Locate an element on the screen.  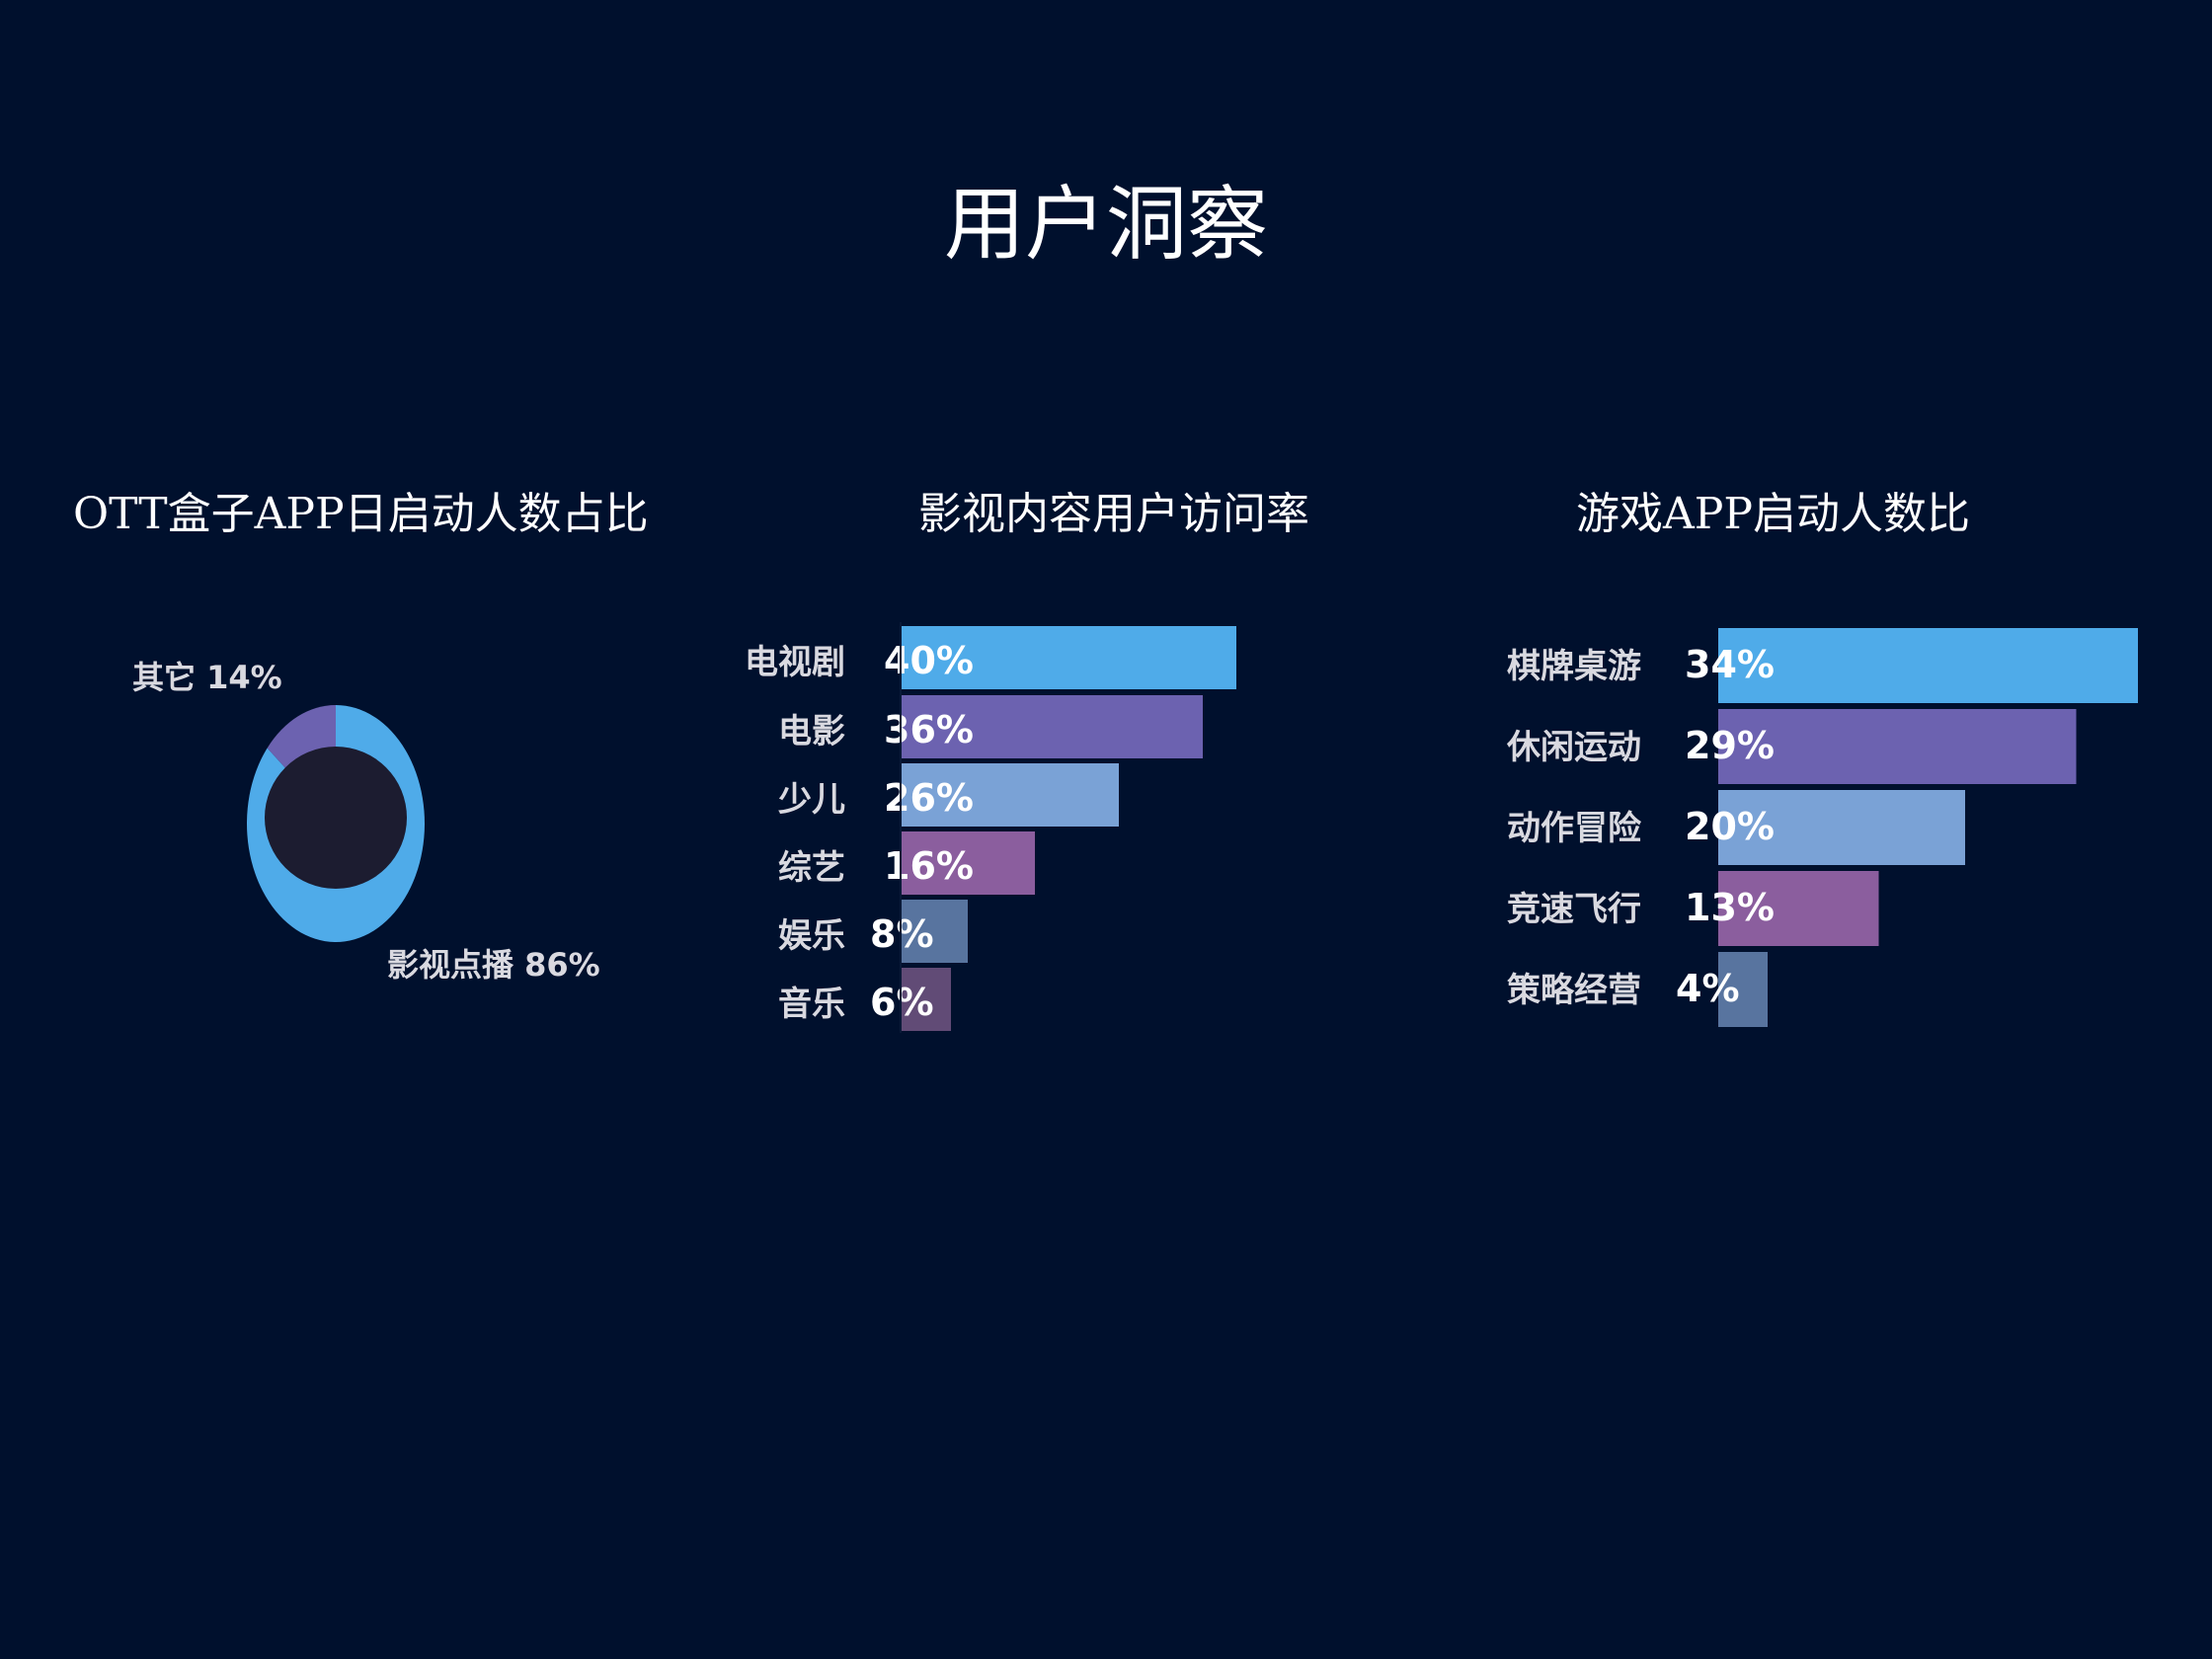
pie-chart: 其它 14% 影视点播 86% is located at coordinates (366, 822).